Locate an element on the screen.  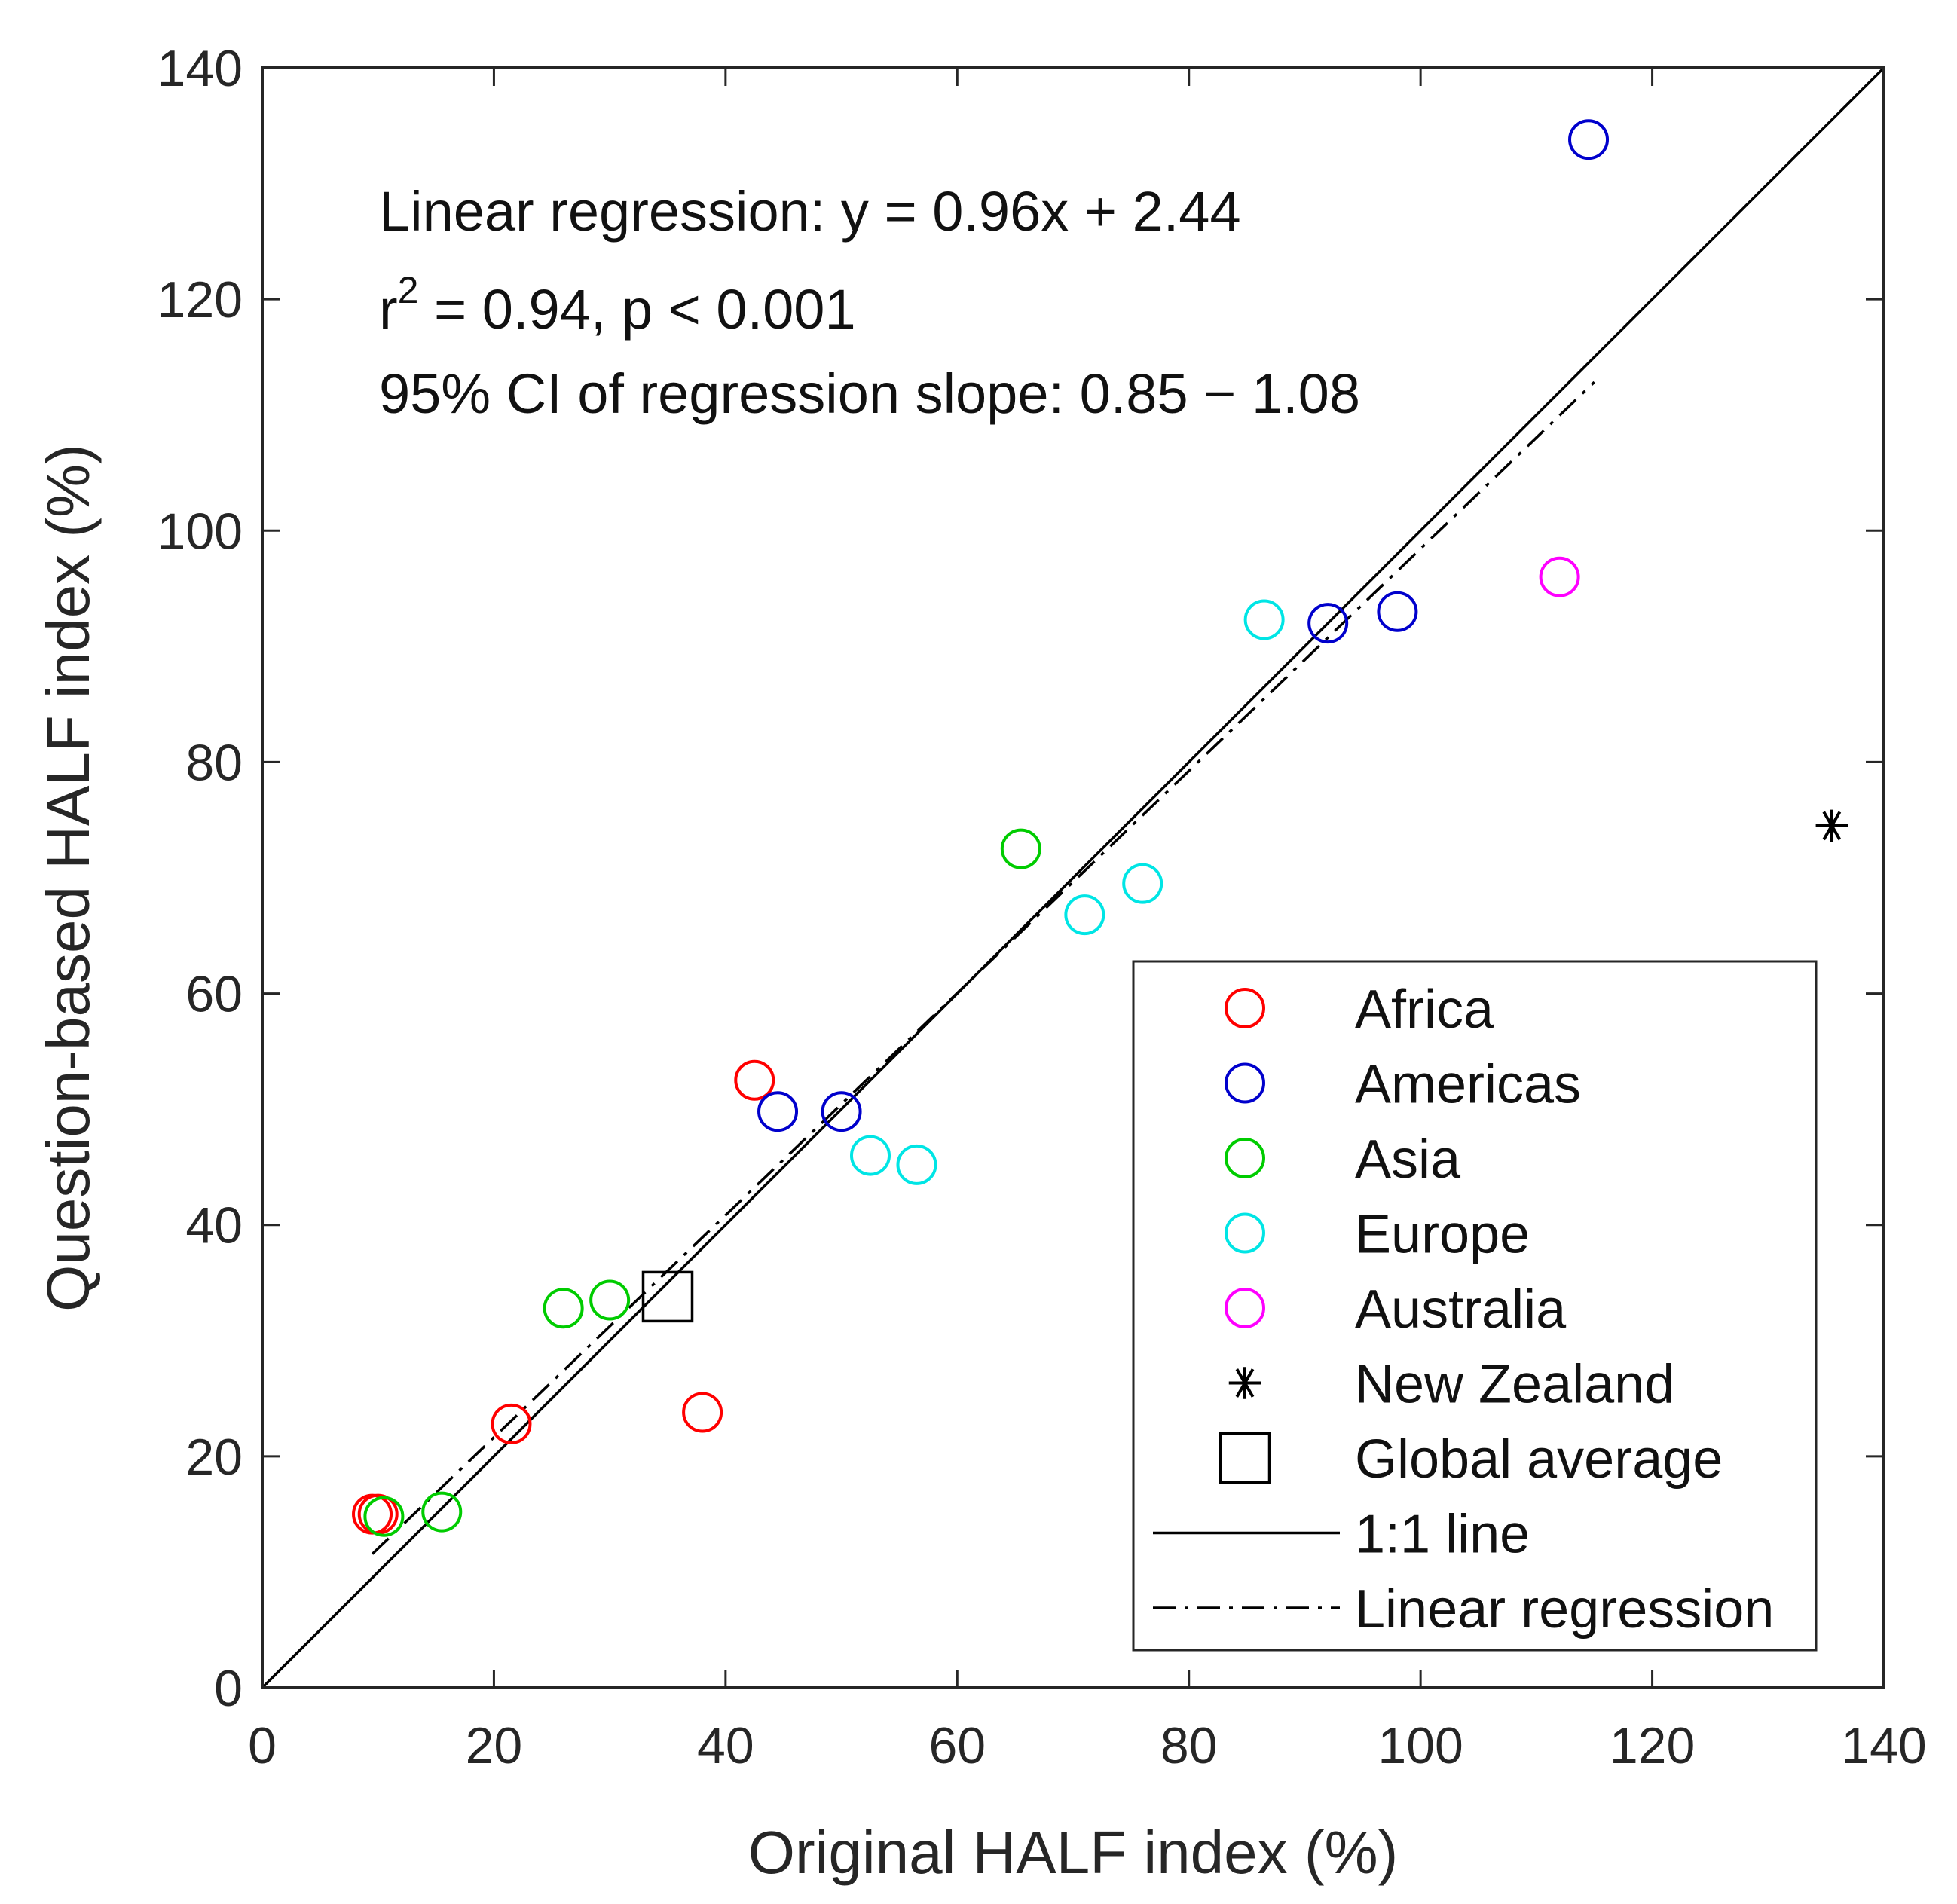
legend-entry-australia: Australia is located at coordinates (1396, 1309).